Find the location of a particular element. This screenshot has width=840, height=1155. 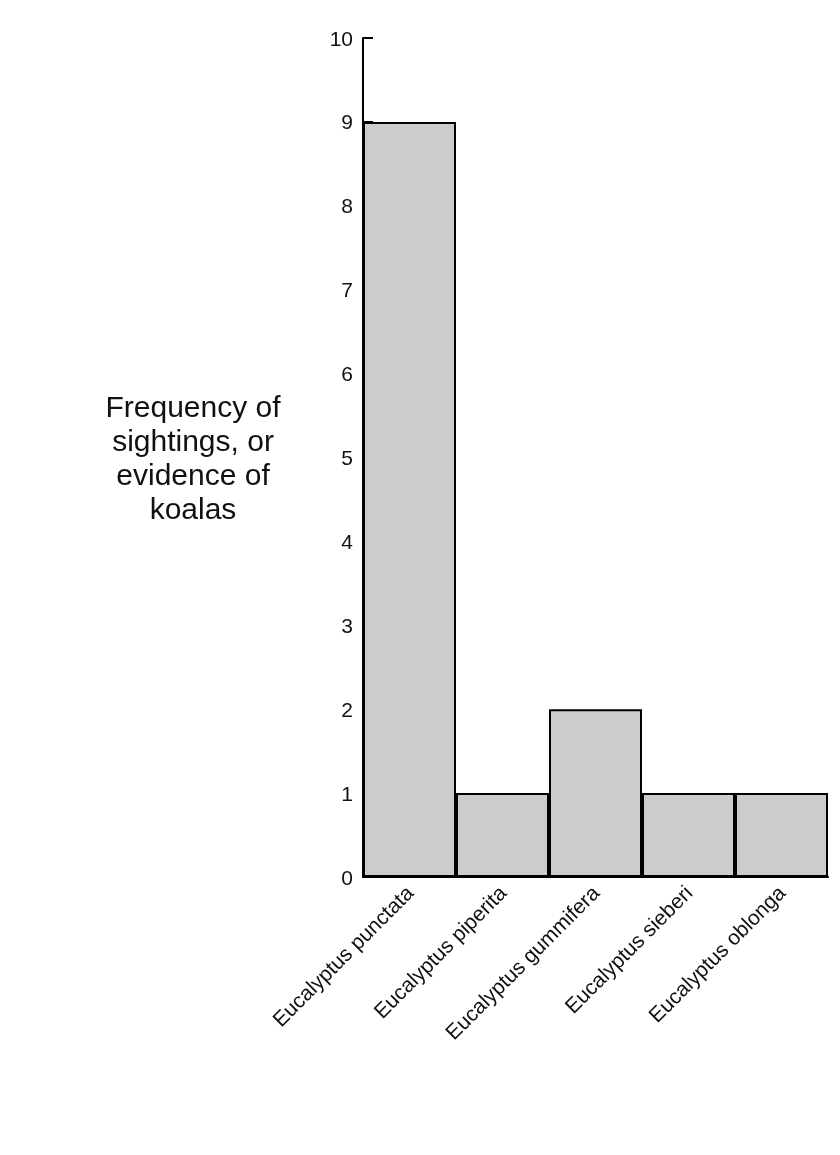

y-tick-label: 4 is located at coordinates (347, 541).